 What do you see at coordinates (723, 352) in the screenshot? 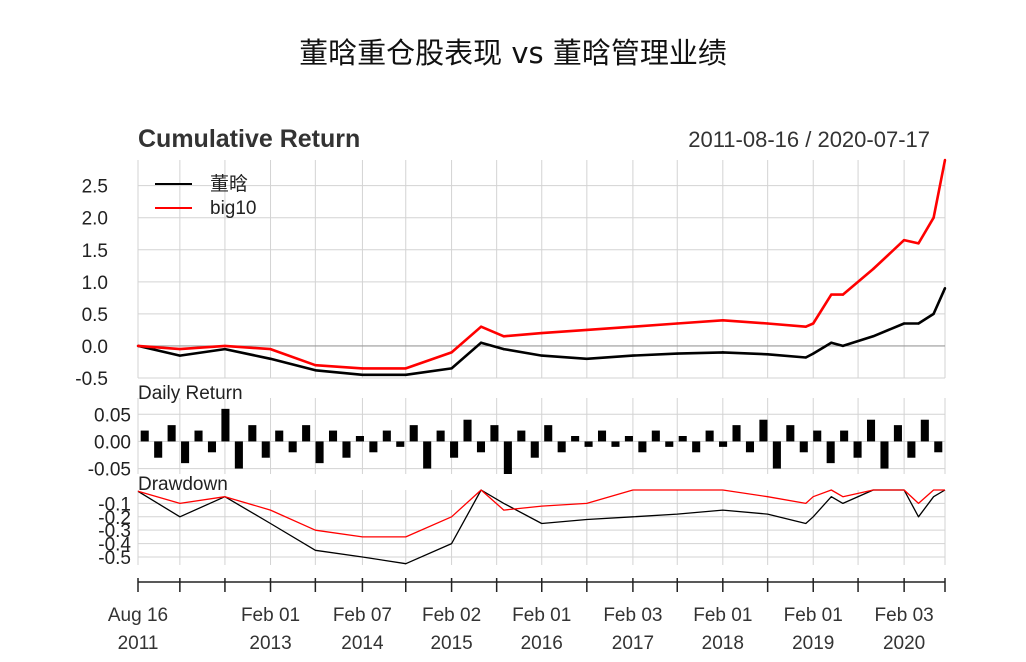
I see `cum-point-董晗-14` at bounding box center [723, 352].